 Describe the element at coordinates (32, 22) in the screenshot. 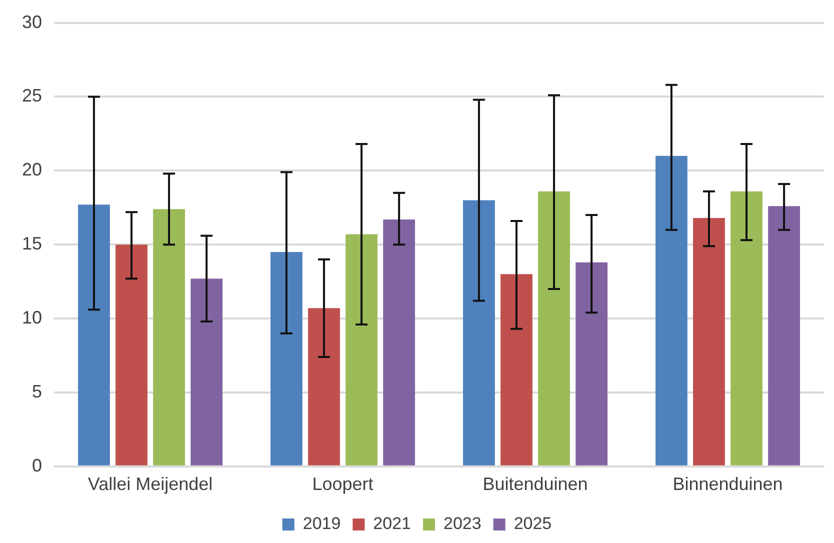

I see `y-tick-label: 30` at that location.